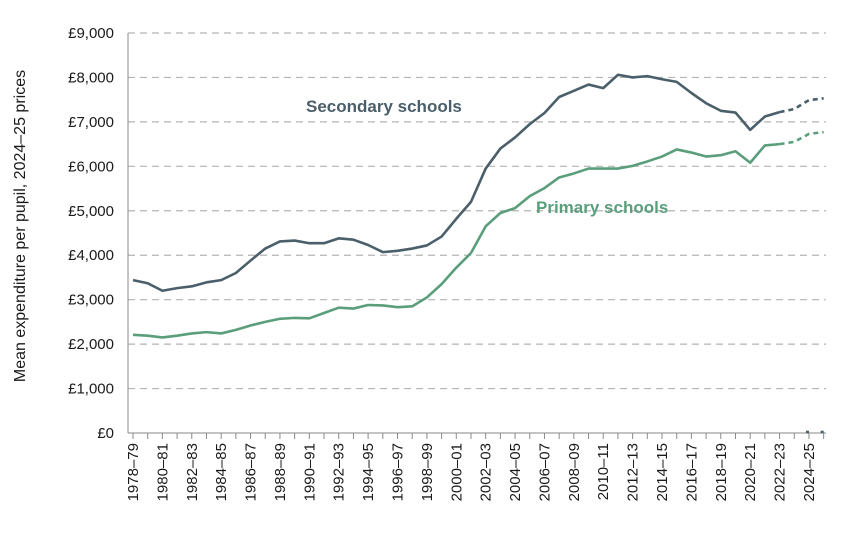  What do you see at coordinates (91, 122) in the screenshot?
I see `y-tick-label: £7,000` at bounding box center [91, 122].